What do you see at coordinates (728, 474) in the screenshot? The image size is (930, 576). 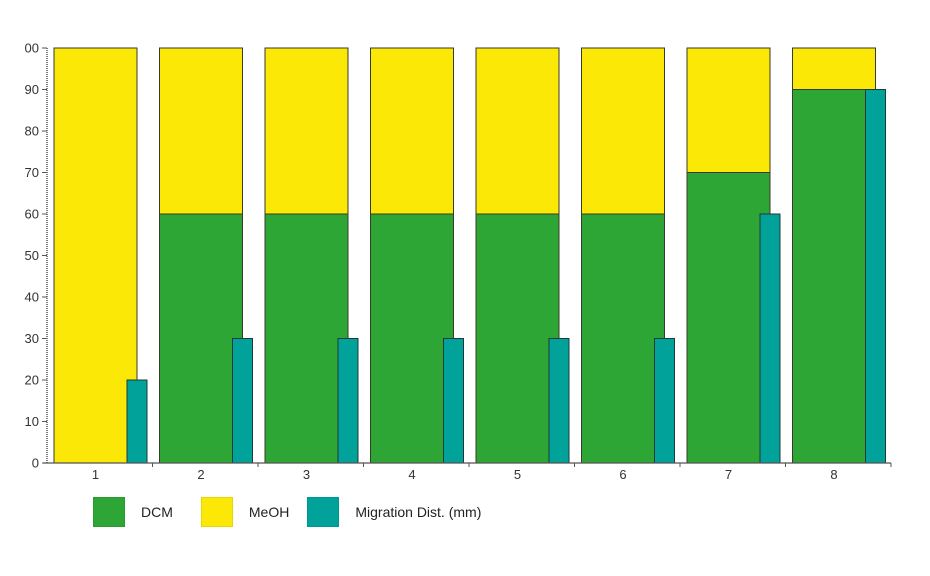 I see `x-tick-label: 7` at bounding box center [728, 474].